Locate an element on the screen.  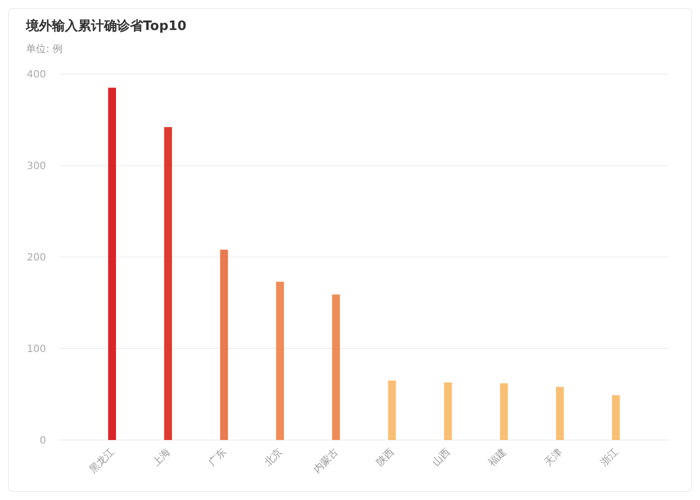
x-tick-label: 内蒙古 is located at coordinates (325, 461).